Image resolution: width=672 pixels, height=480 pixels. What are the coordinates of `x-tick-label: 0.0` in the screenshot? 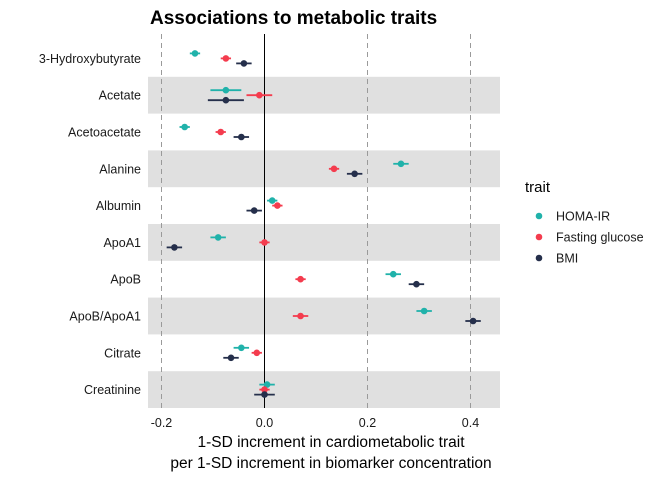 It's located at (264, 423).